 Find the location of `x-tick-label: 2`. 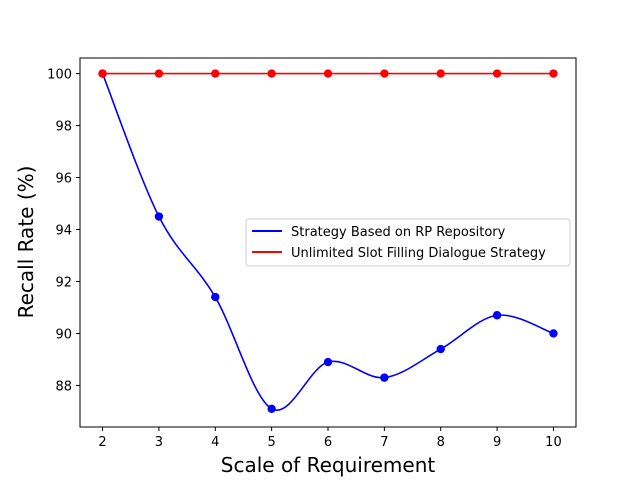

x-tick-label: 2 is located at coordinates (102, 442).